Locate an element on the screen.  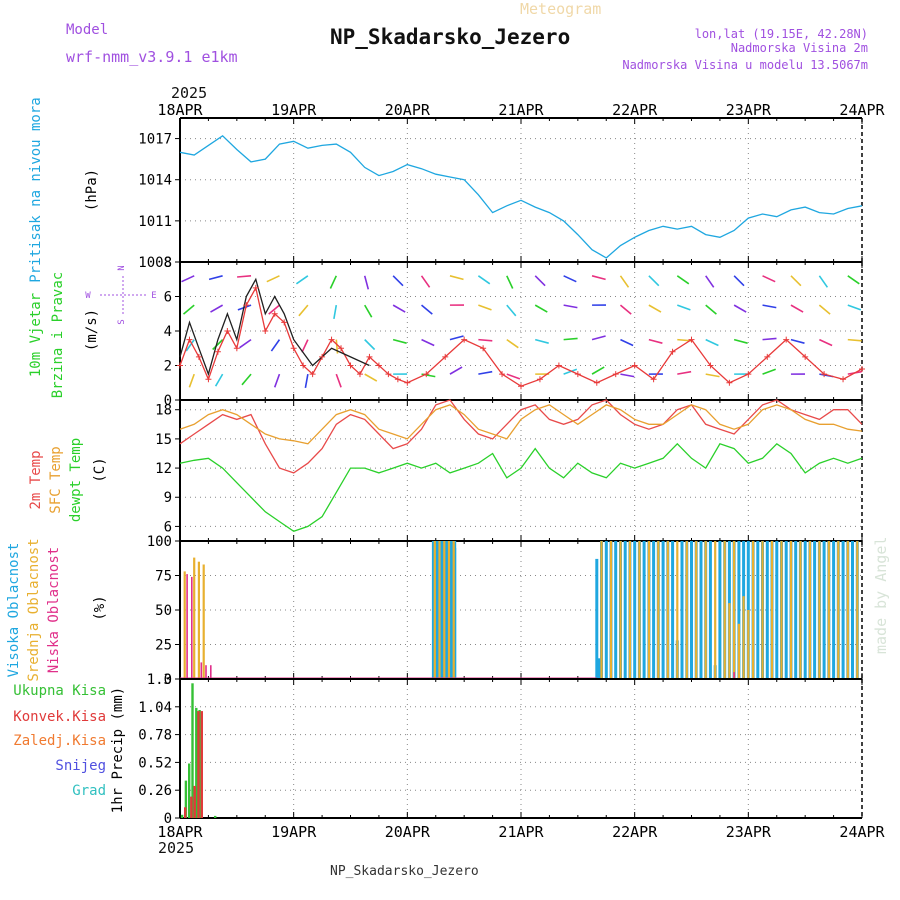
axis-label: Niska Oblacnost is located at coordinates (54, 610).